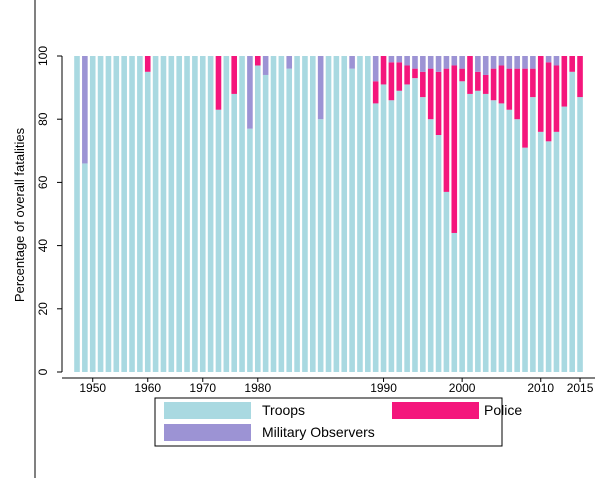  I want to click on x-tick-label: 2015, so click(580, 388).